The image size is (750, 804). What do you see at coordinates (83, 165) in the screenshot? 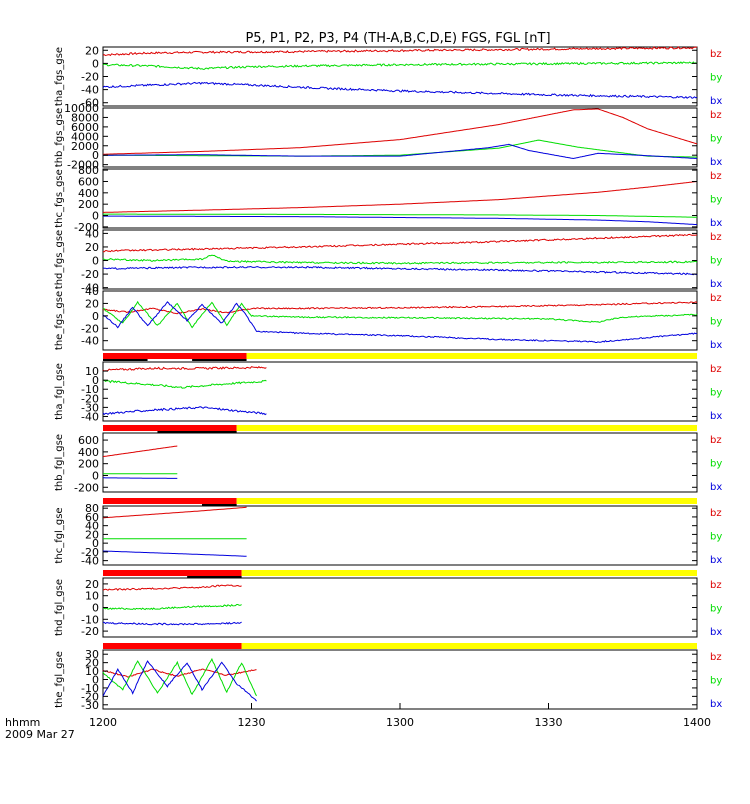
I see `y-tick-label: -2000` at bounding box center [83, 165].